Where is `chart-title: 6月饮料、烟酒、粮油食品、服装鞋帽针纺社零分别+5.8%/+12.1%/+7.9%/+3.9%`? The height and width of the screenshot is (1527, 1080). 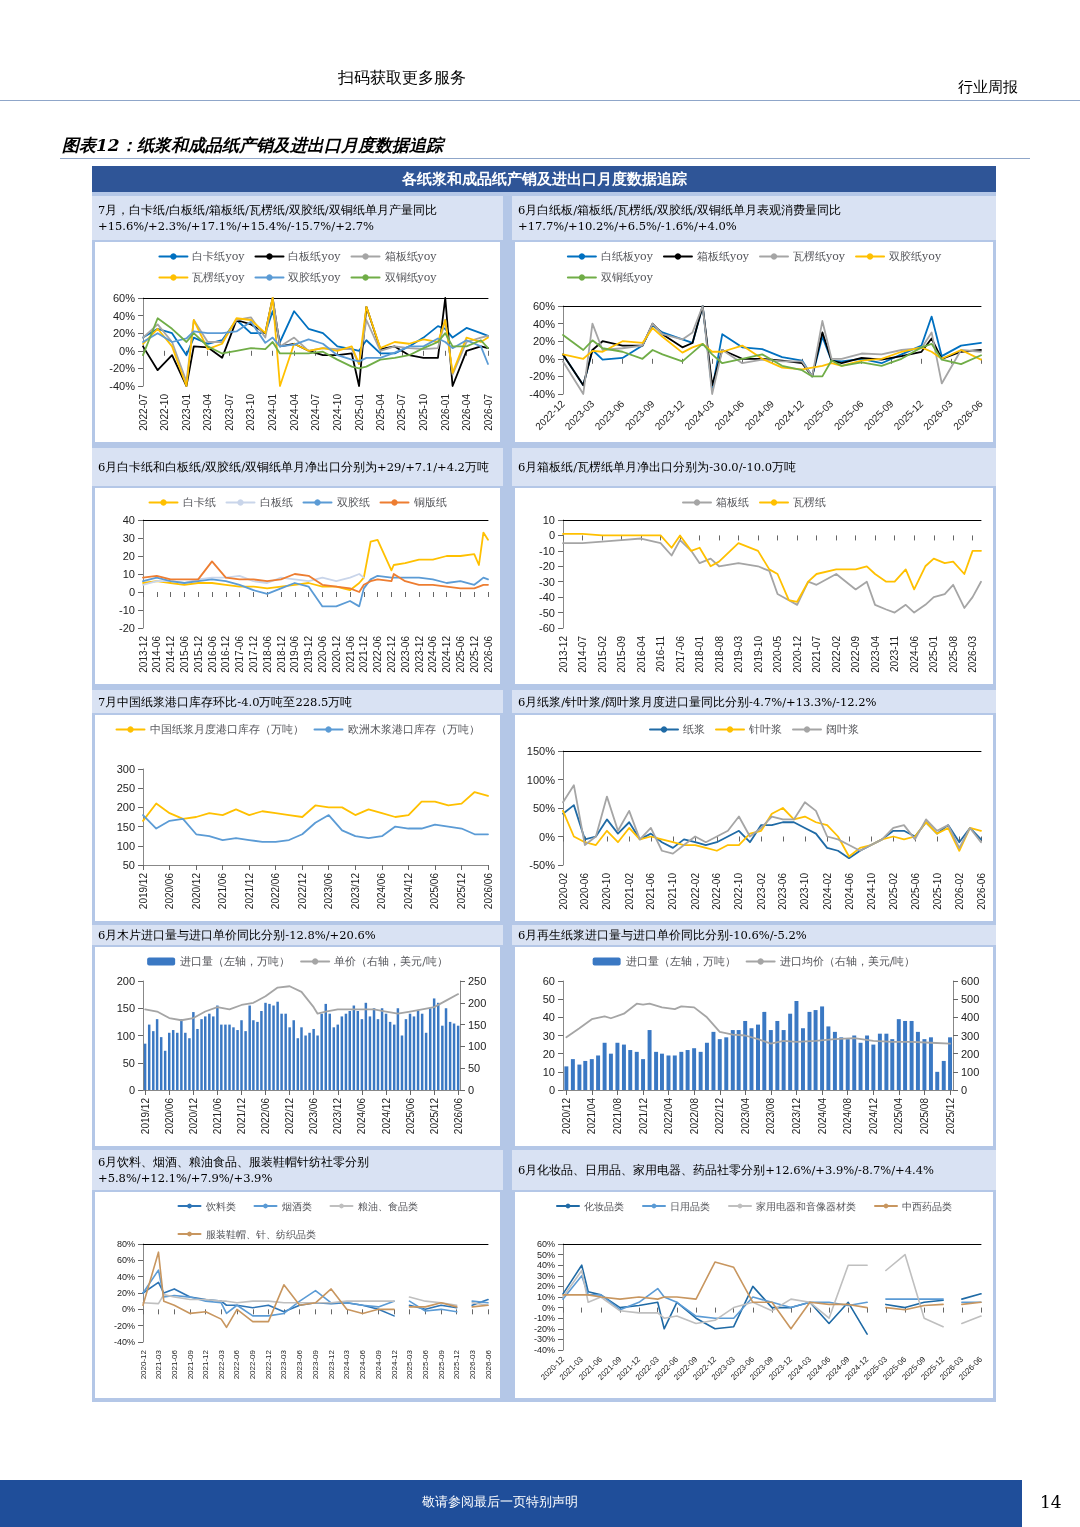
chart-title: 6月饮料、烟酒、粮油食品、服装鞋帽针纺社零分别+5.8%/+12.1%/+7.9%/+3.9% is located at coordinates (297, 1170).